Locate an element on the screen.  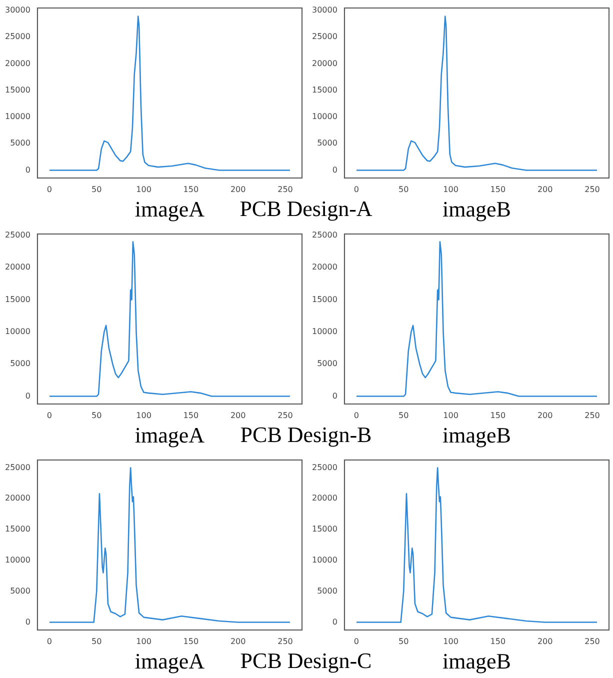
text: PCB Design-B is located at coordinates (306, 435).